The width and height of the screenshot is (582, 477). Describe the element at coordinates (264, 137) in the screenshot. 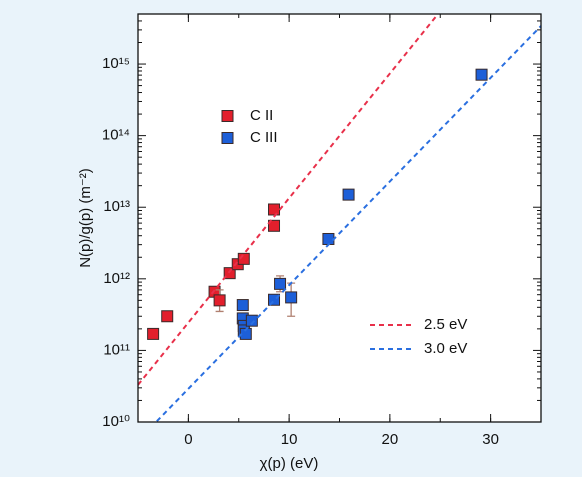

I see `legend-label: C III` at that location.